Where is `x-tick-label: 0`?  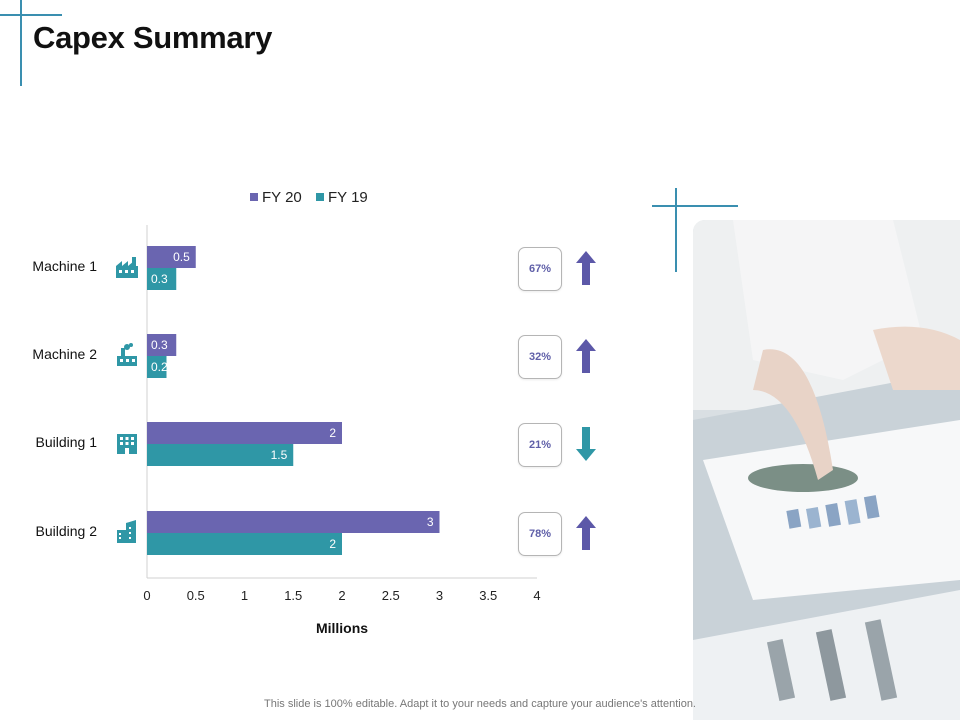
x-tick-label: 0 is located at coordinates (146, 595).